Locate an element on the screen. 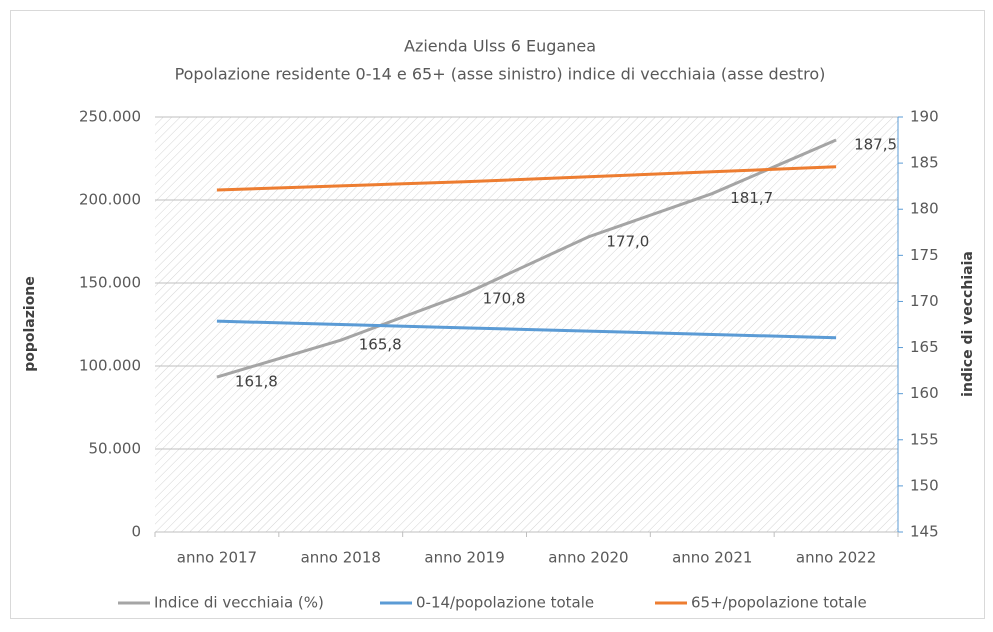 The height and width of the screenshot is (632, 993). data-label: 161,8 is located at coordinates (256, 382).